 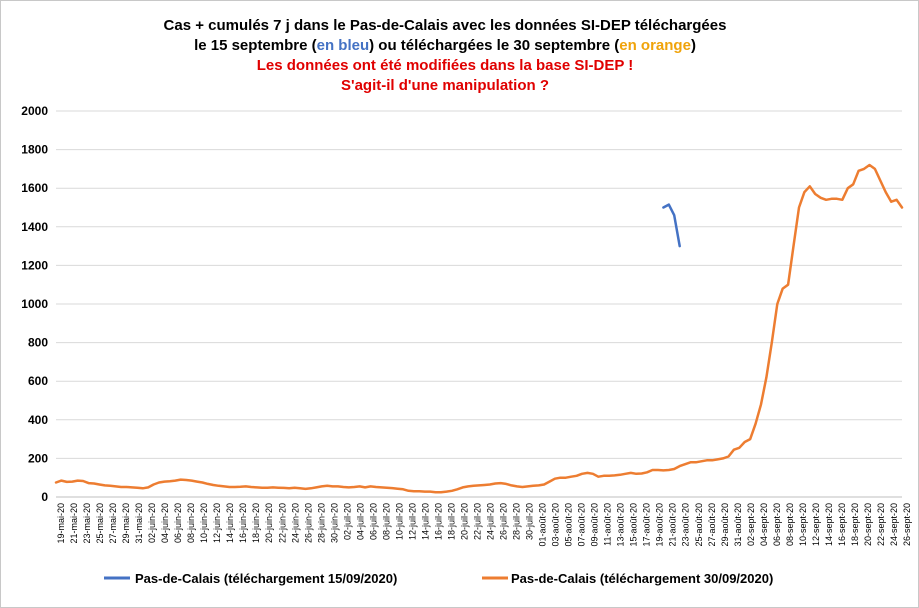 What do you see at coordinates (673, 525) in the screenshot?
I see `x-tick-label: 21-août-20` at bounding box center [673, 525].